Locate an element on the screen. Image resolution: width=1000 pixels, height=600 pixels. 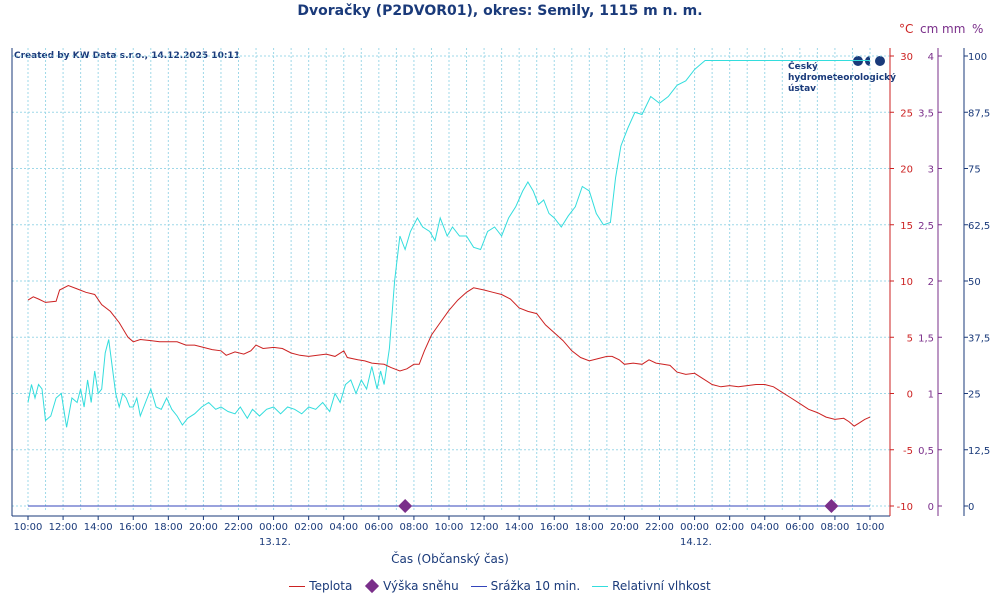
legend-label-snow: Výška sněhu is located at coordinates (421, 586).